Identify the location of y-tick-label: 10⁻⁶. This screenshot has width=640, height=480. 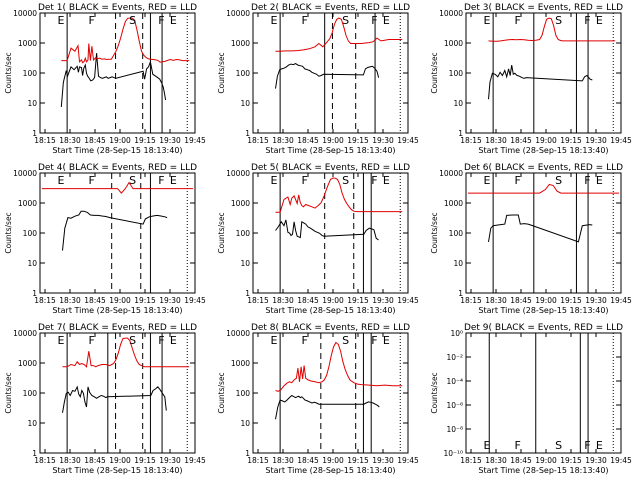
(454, 405).